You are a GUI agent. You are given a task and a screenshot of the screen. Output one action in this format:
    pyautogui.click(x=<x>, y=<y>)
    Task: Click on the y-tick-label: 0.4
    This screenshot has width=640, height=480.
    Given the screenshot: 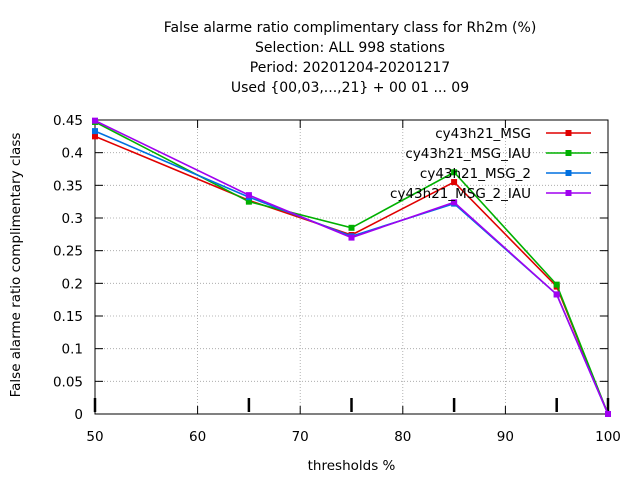 What is the action you would take?
    pyautogui.click(x=72, y=154)
    